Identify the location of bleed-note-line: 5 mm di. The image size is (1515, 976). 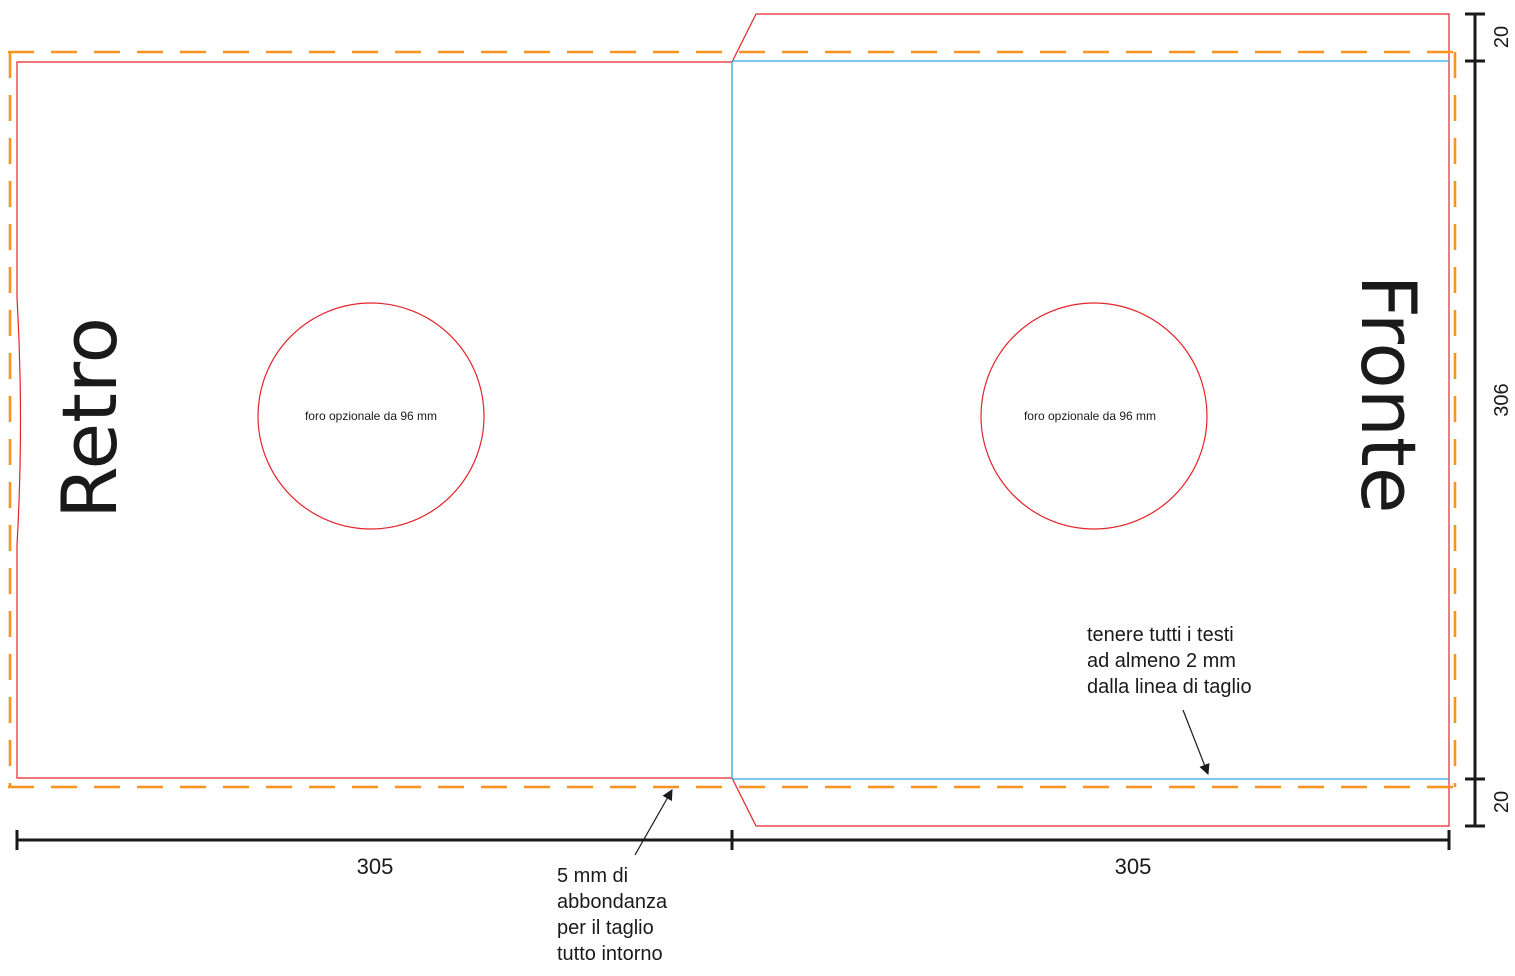
(592, 876).